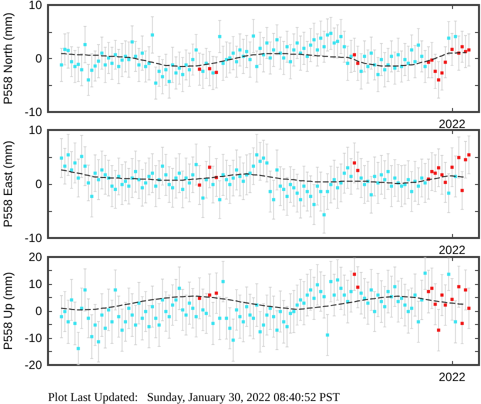  Describe the element at coordinates (7, 311) in the screenshot. I see `y-axis-title: P558 Up (mm)` at that location.